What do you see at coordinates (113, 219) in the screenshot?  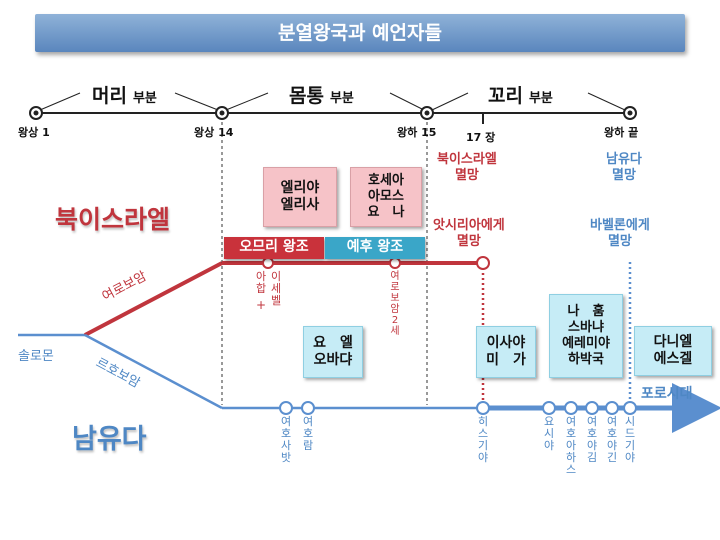 I see `north-kingdom-label: 북이스라엘` at bounding box center [113, 219].